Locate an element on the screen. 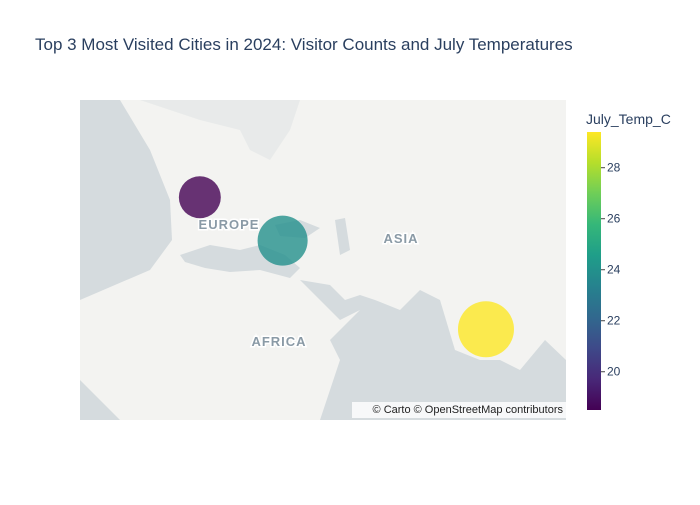  colorbar-ticks: 20 22 24 26 28 is located at coordinates (611, 270).